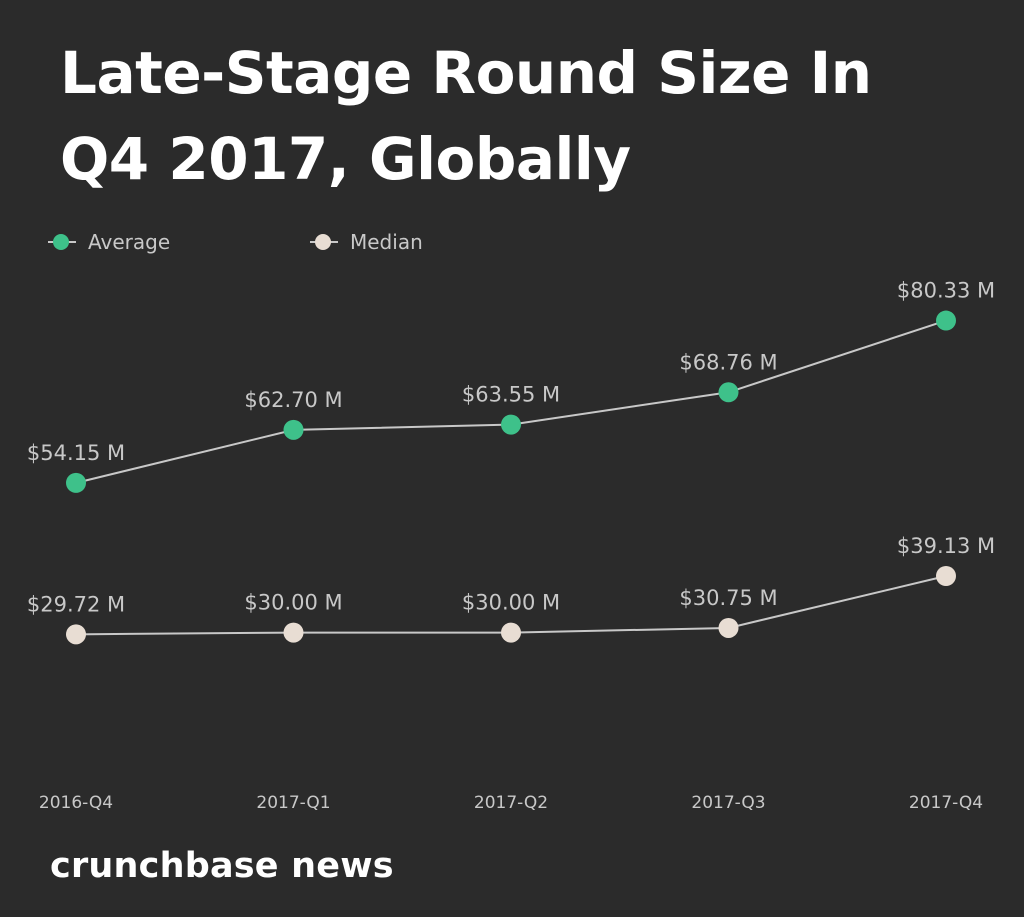 This screenshot has height=917, width=1024. I want to click on data-label-median-2017-q4: $39.13 M, so click(946, 546).